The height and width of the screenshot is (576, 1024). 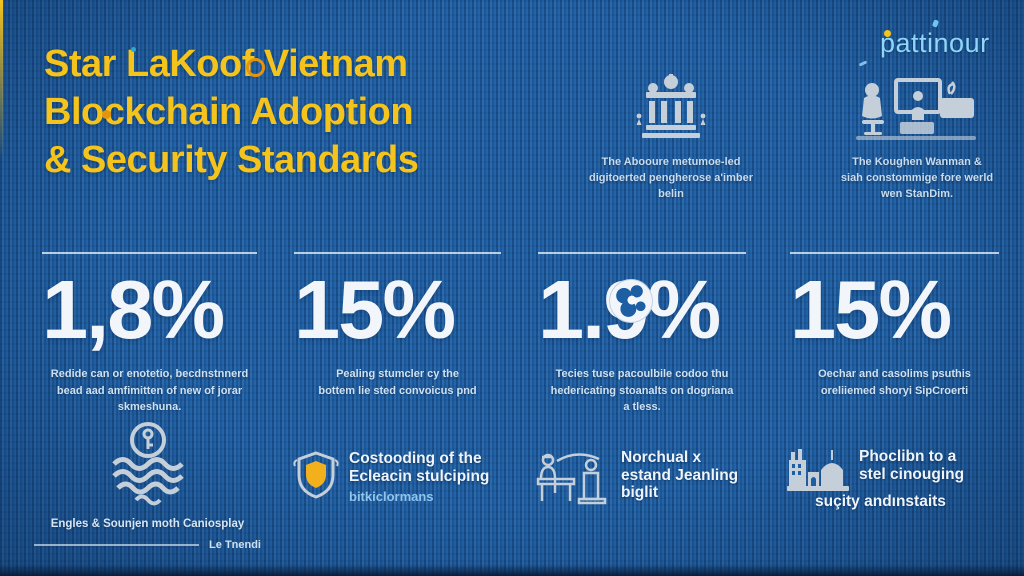 I want to click on brand-logo-text: pattinour, so click(x=935, y=43).